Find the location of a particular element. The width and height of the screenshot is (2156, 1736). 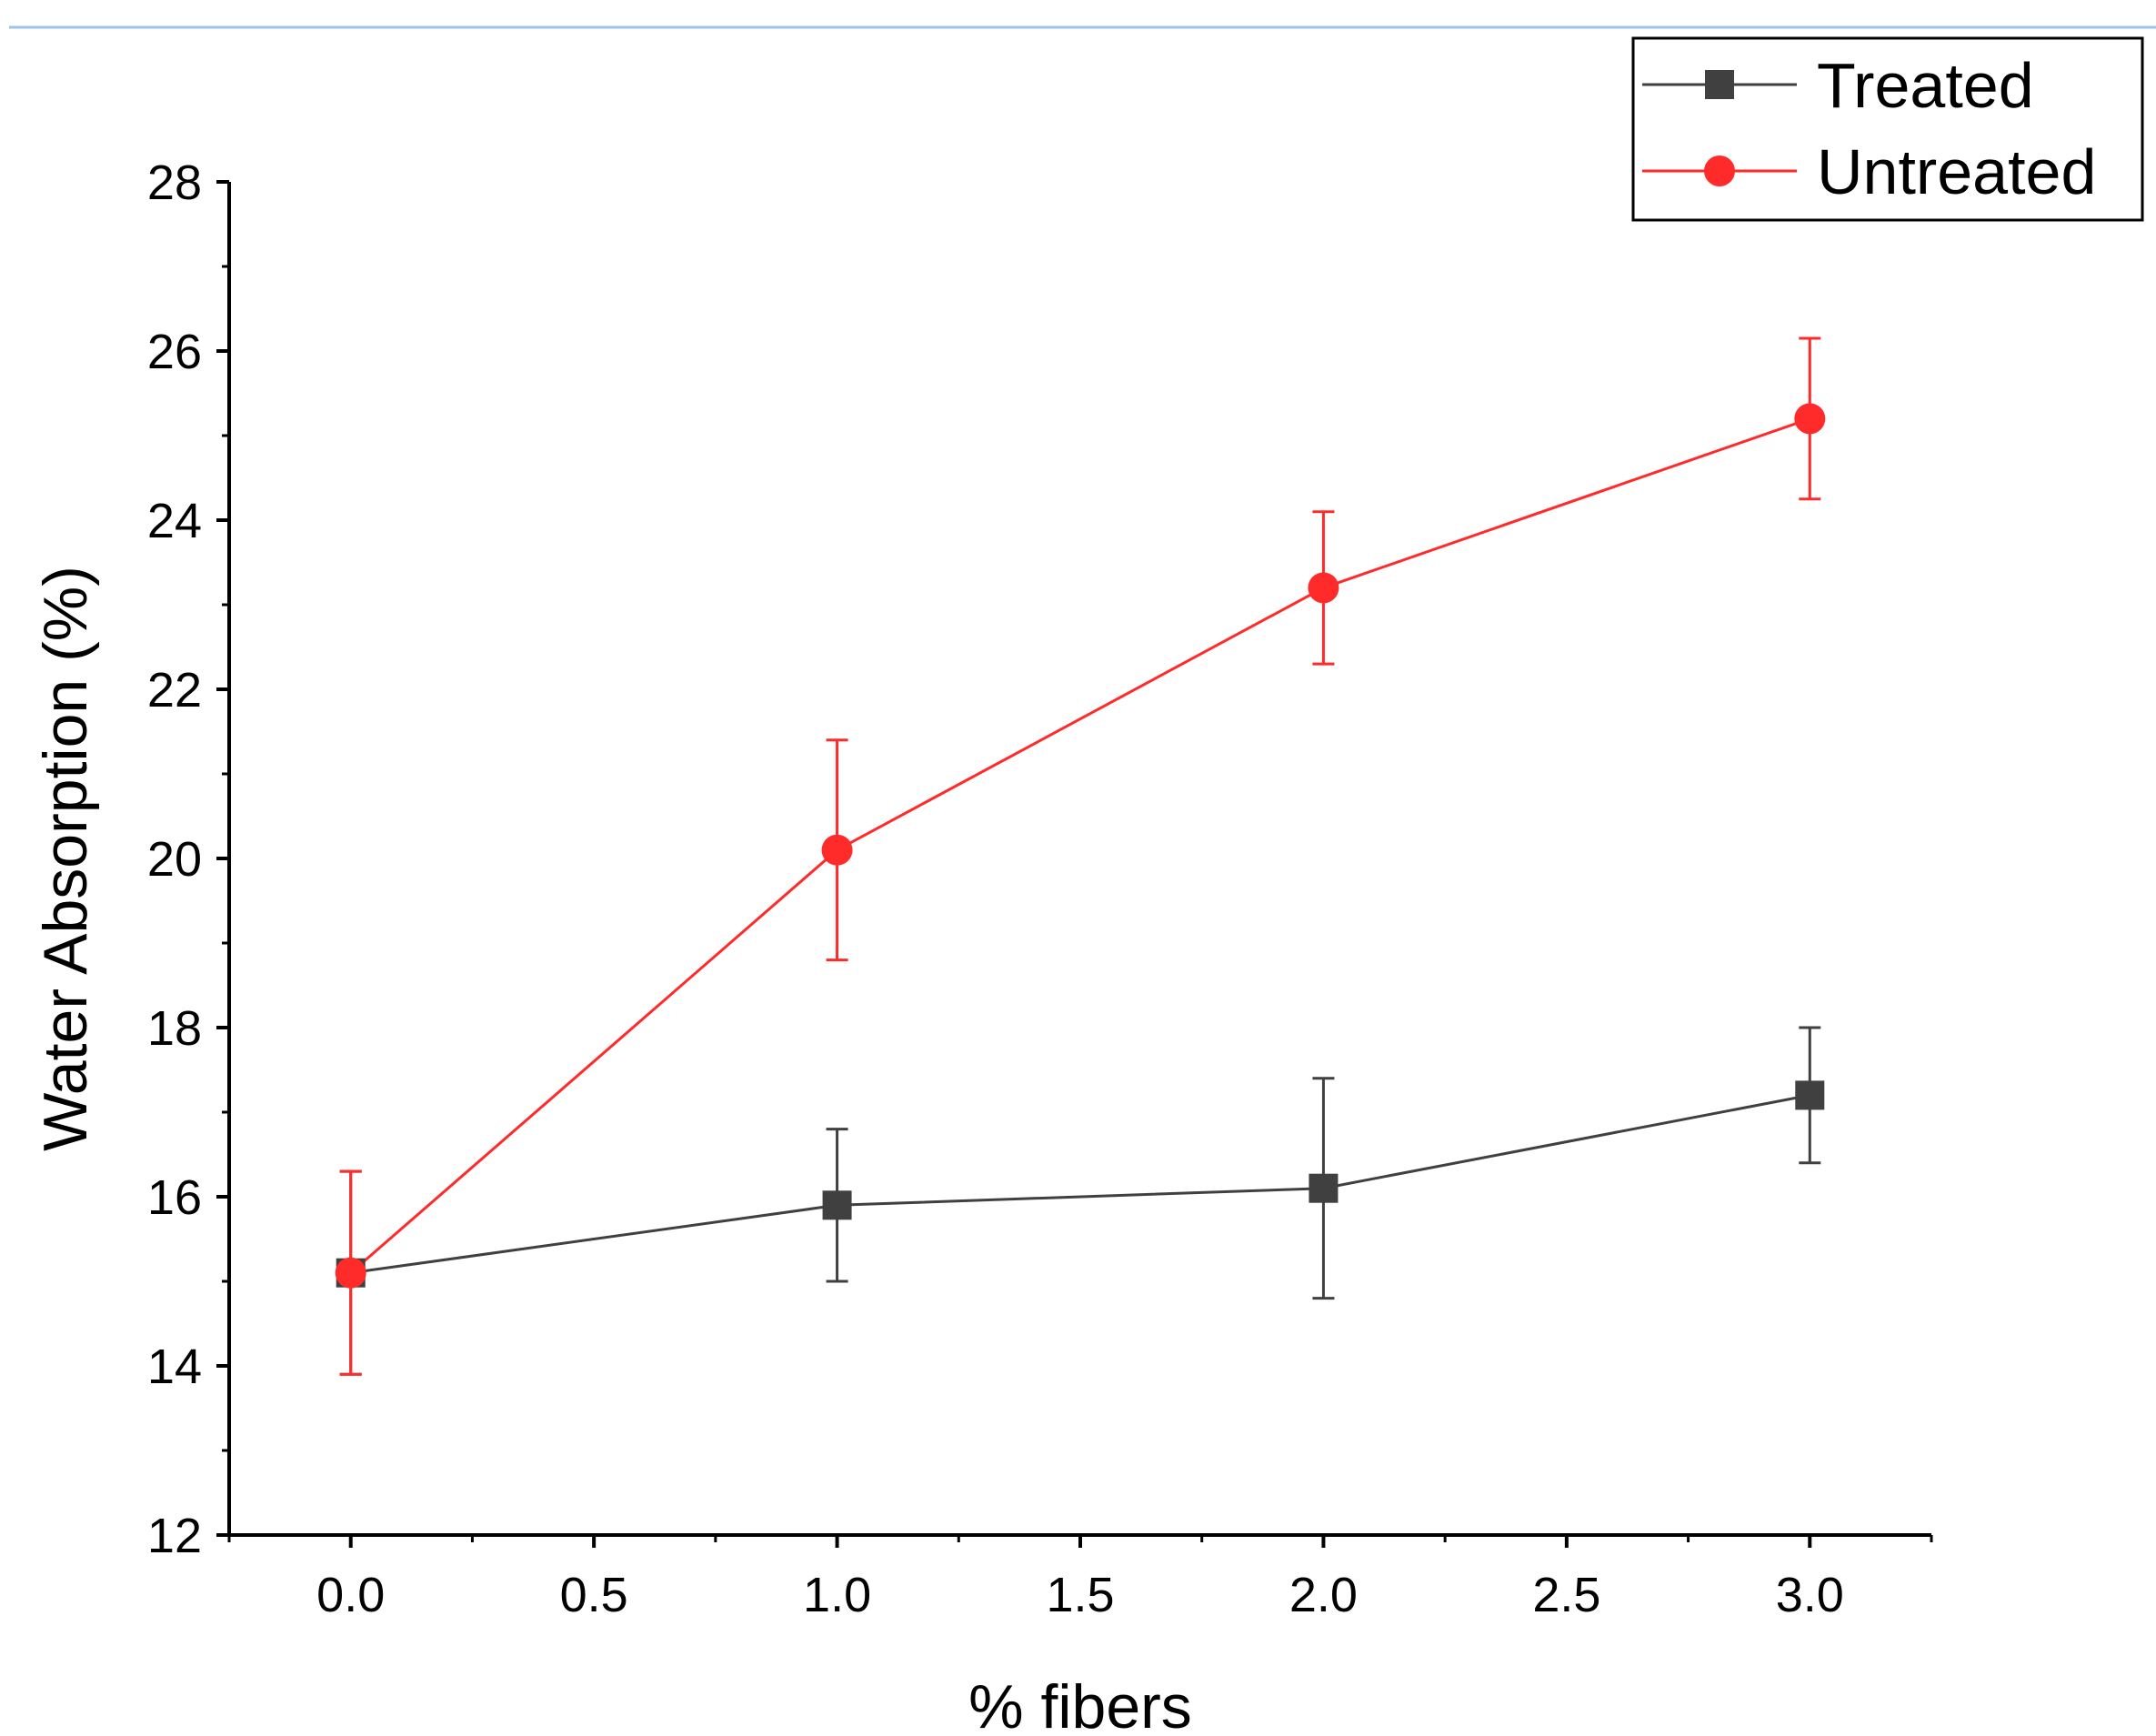

x-ticks: 0.0 0.5 1.0 1.5 2.0 2.5 3.0 is located at coordinates (1080, 1578).